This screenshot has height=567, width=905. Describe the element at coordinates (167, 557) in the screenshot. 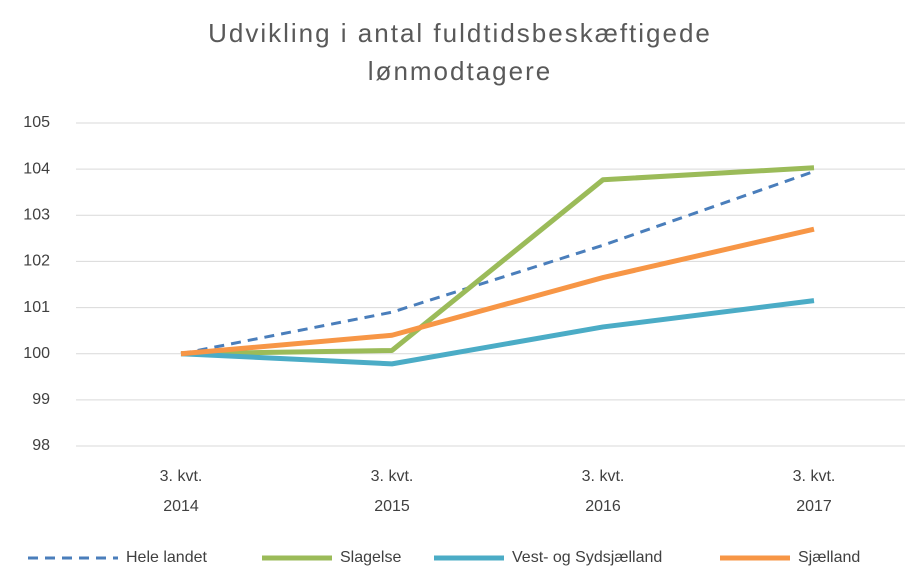

I see `legend-label: Hele landet` at that location.